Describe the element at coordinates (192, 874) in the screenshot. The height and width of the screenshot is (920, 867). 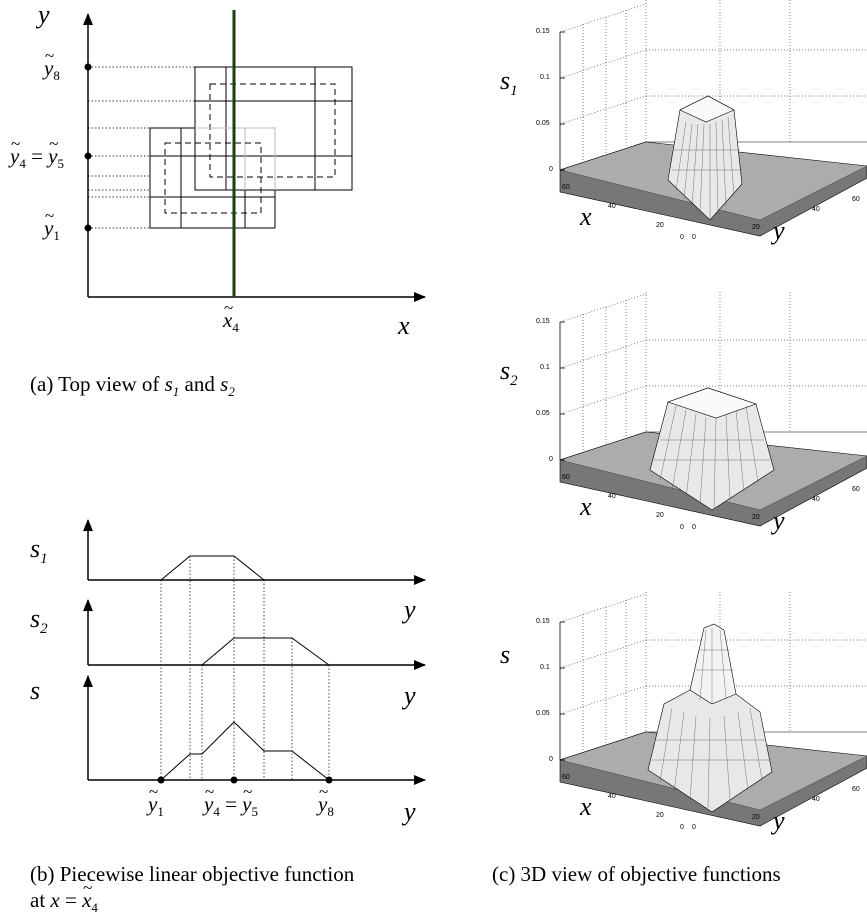
I see `caption-b-line1: (b) Piecewise linear objective function` at that location.